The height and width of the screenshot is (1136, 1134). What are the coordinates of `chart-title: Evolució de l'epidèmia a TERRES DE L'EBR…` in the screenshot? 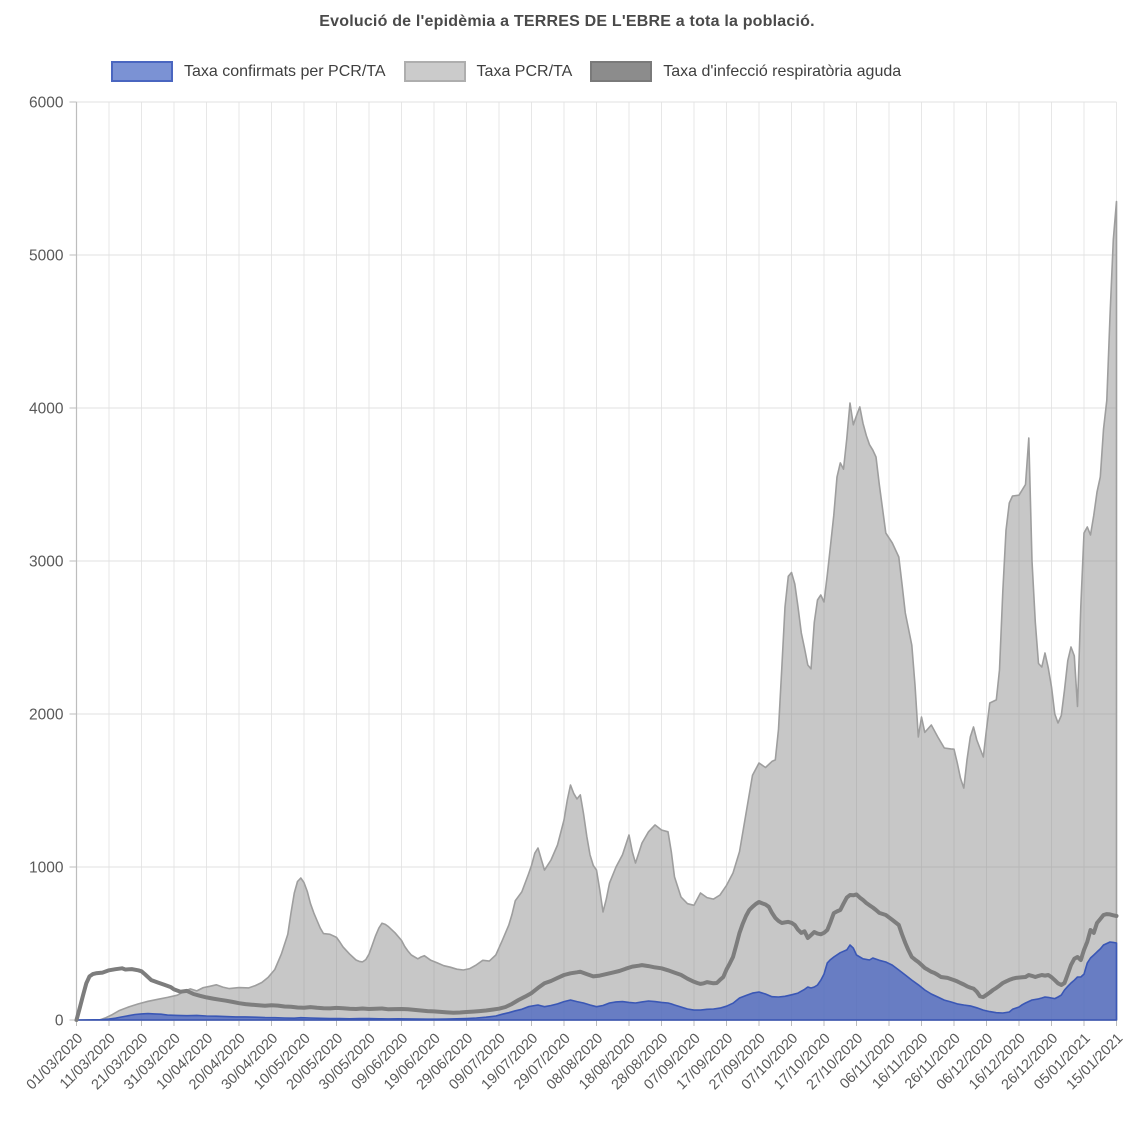 It's located at (567, 21).